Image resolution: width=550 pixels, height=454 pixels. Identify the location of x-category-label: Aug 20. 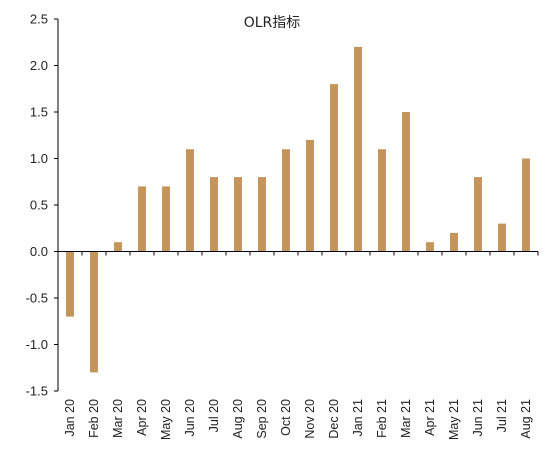
(238, 419).